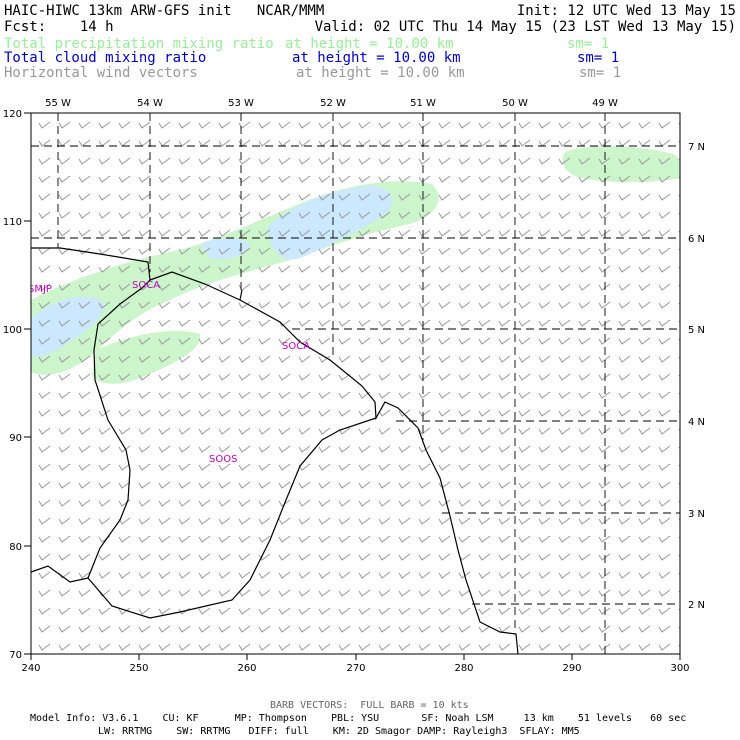 This screenshot has width=740, height=740. Describe the element at coordinates (27, 383) in the screenshot. I see `y-axis` at that location.